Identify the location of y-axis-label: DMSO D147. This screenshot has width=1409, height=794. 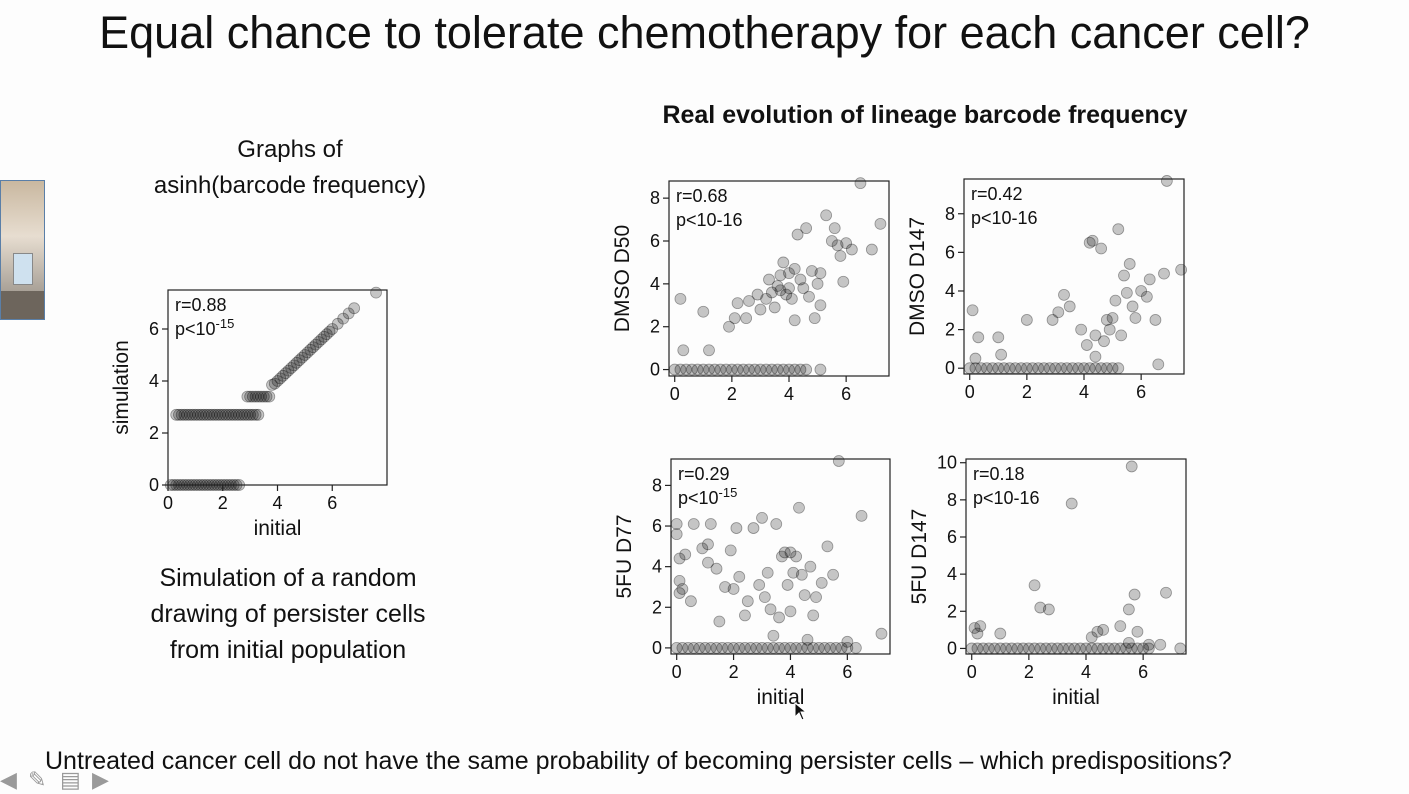
(917, 276).